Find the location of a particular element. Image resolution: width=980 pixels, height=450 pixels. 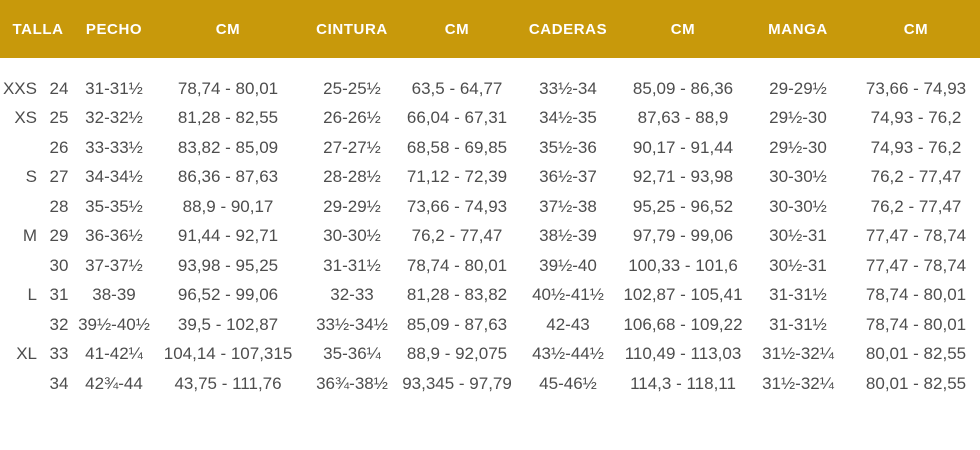

size-number-cell: 25 is located at coordinates (59, 118).